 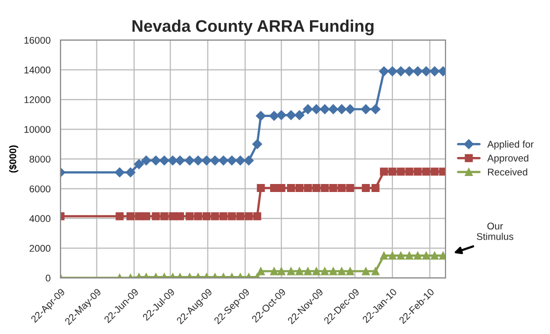 I want to click on chart-title: Nevada County ARRA Funding, so click(x=253, y=28).